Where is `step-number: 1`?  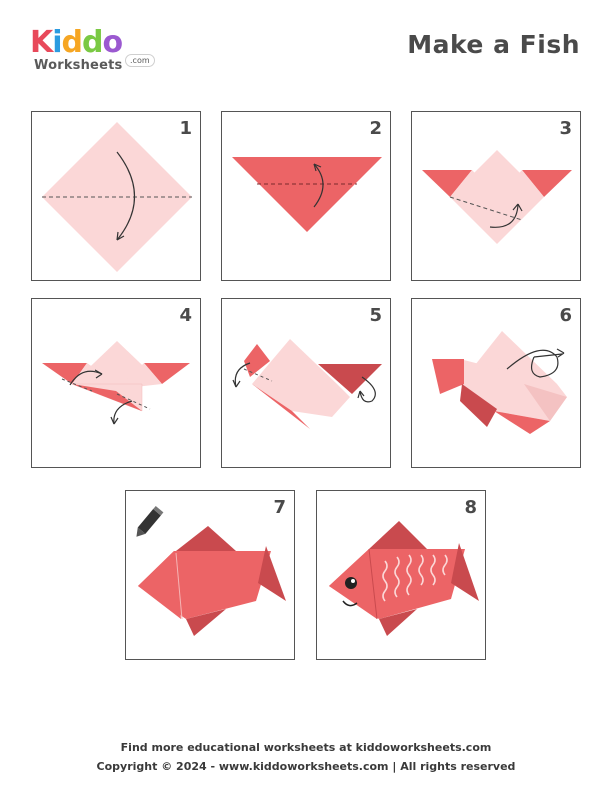
step-number: 1 is located at coordinates (185, 128).